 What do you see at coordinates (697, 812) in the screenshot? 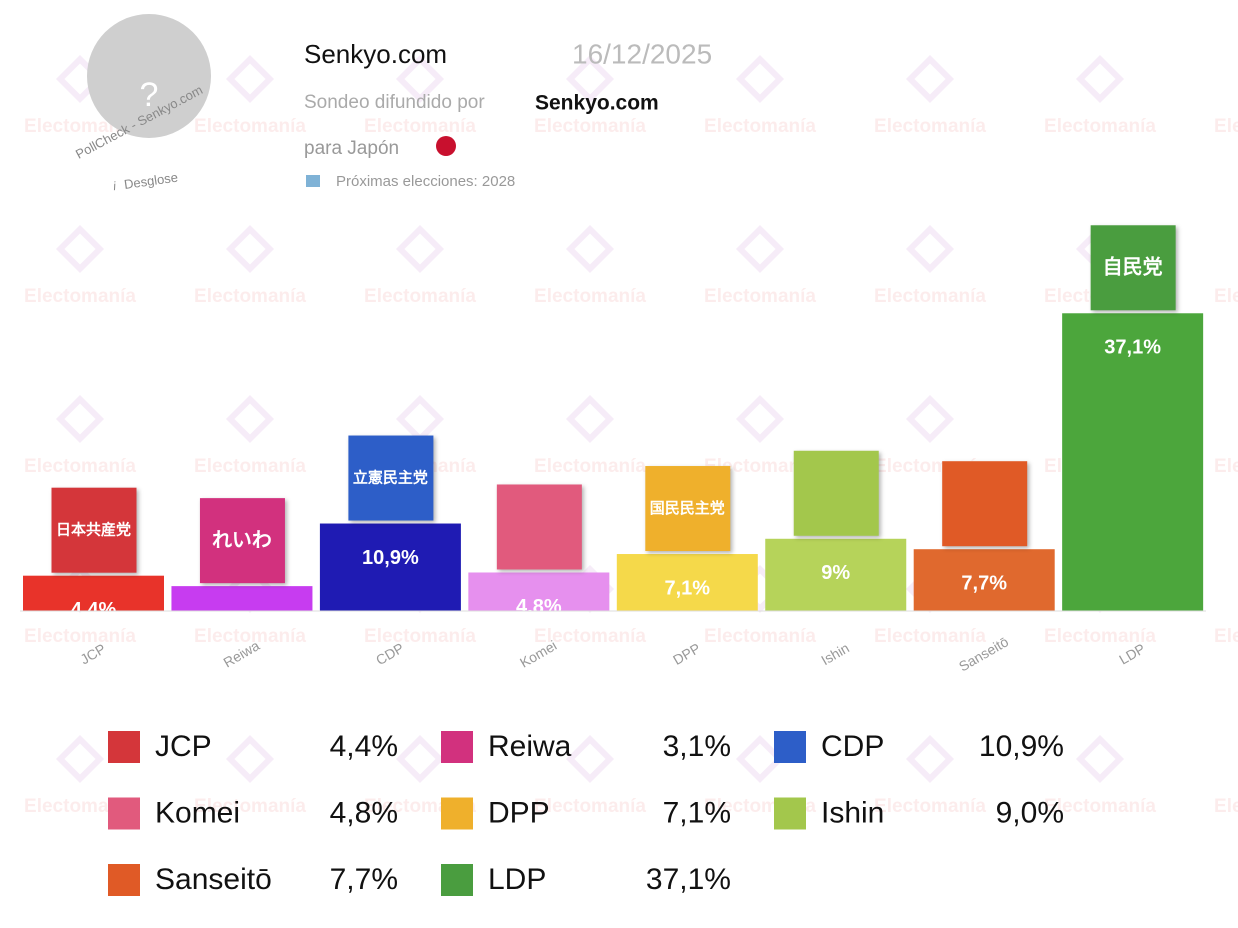
I see `legend-value: 7,1%` at bounding box center [697, 812].